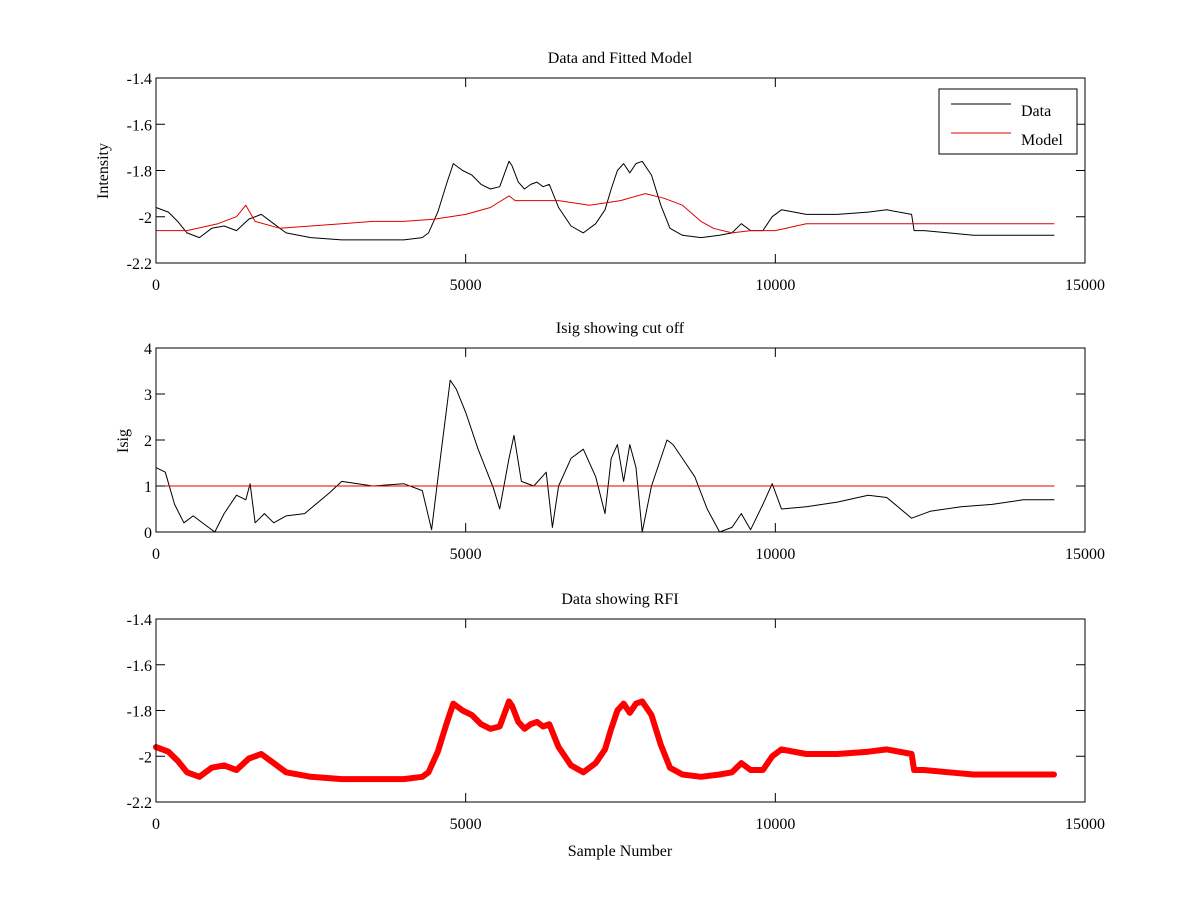 The height and width of the screenshot is (905, 1200). Describe the element at coordinates (1036, 111) in the screenshot. I see `legend-data-label: Data` at that location.